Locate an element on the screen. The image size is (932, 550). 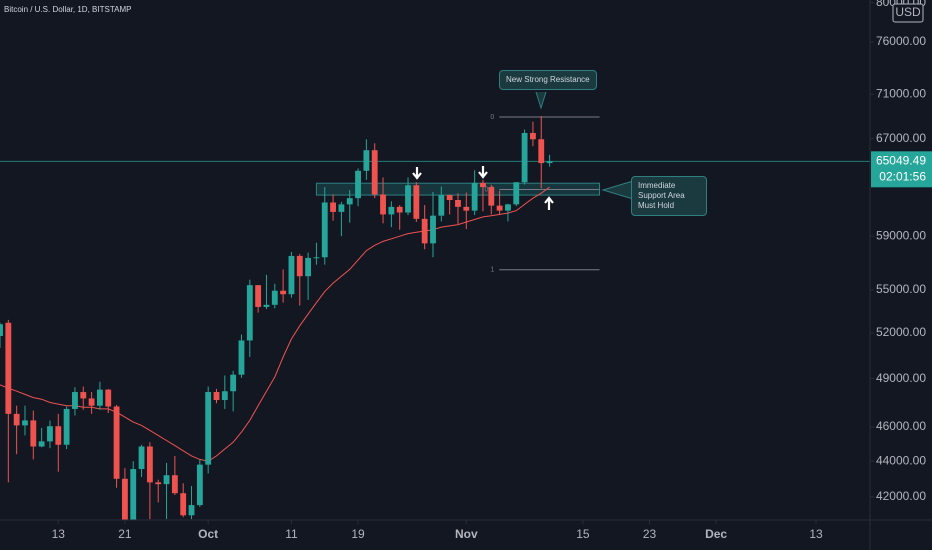
fib-level-label: 0 is located at coordinates (492, 117).